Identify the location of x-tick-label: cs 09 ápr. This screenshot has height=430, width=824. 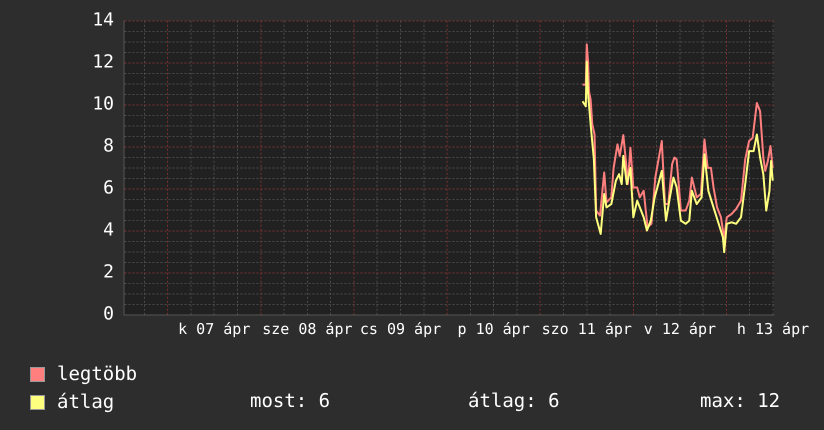
(401, 329).